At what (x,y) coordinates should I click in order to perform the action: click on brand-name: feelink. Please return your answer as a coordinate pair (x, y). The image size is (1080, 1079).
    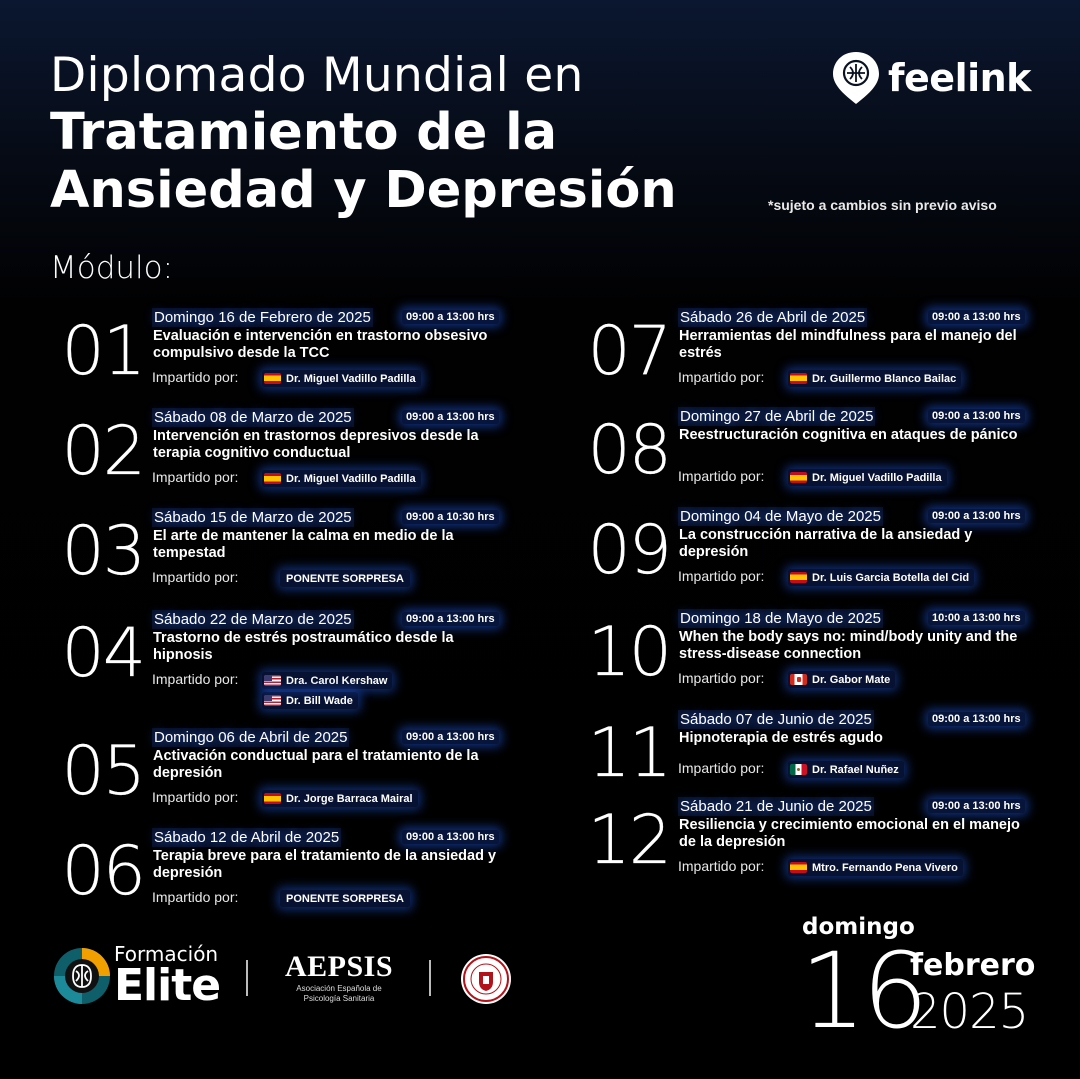
    Looking at the image, I should click on (959, 78).